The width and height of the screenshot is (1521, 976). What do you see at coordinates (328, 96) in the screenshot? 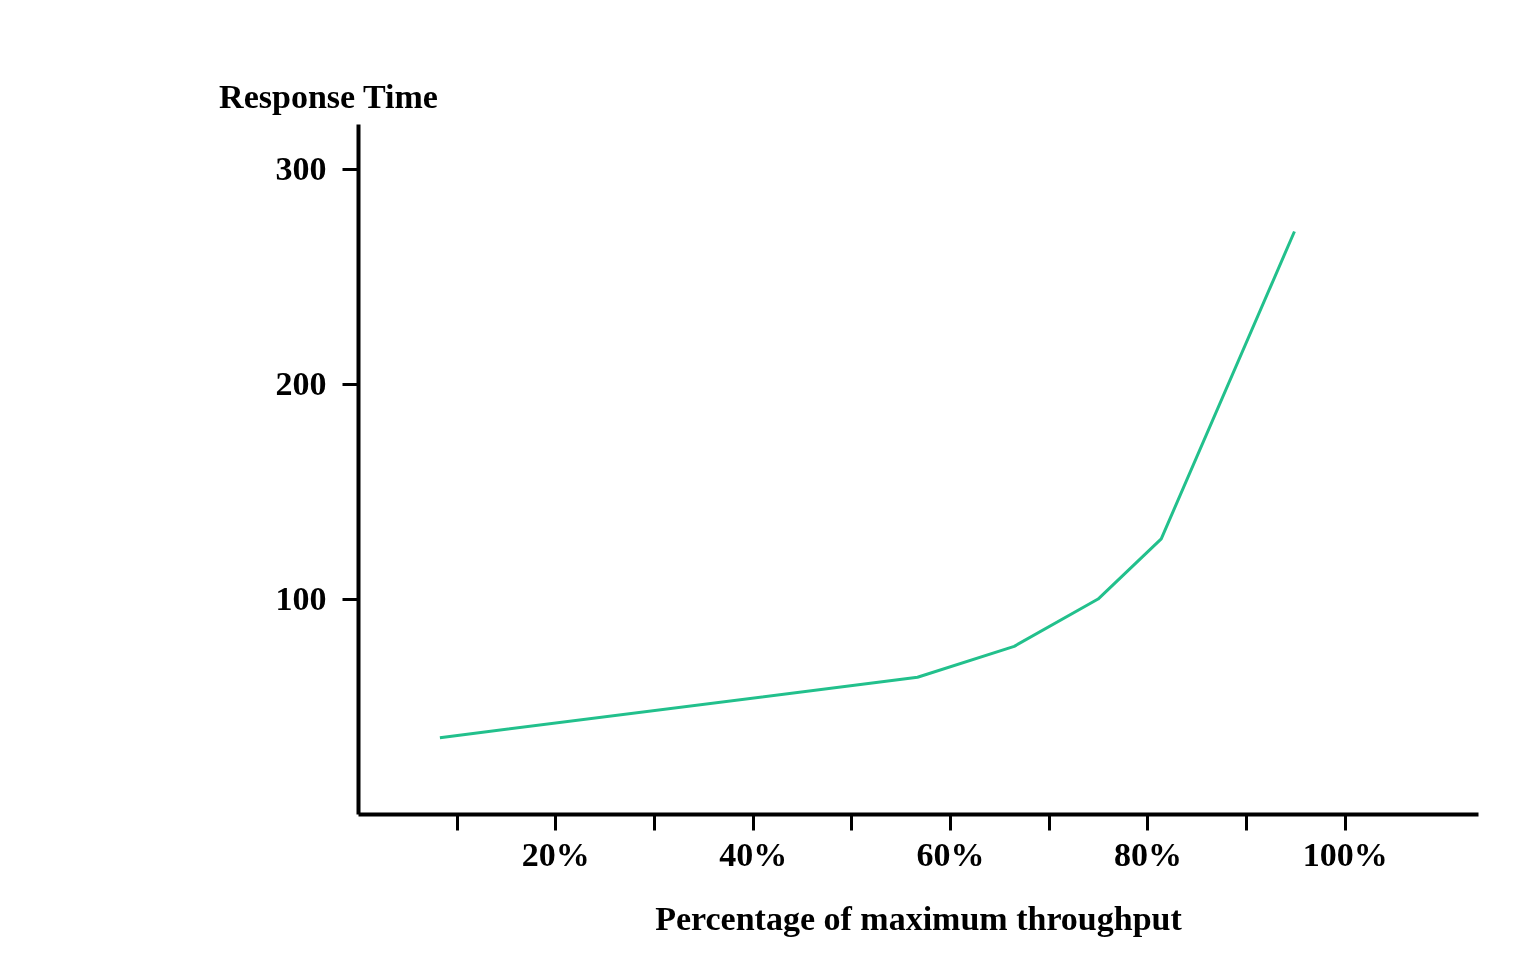
I see `y-axis-title: Response Time` at bounding box center [328, 96].